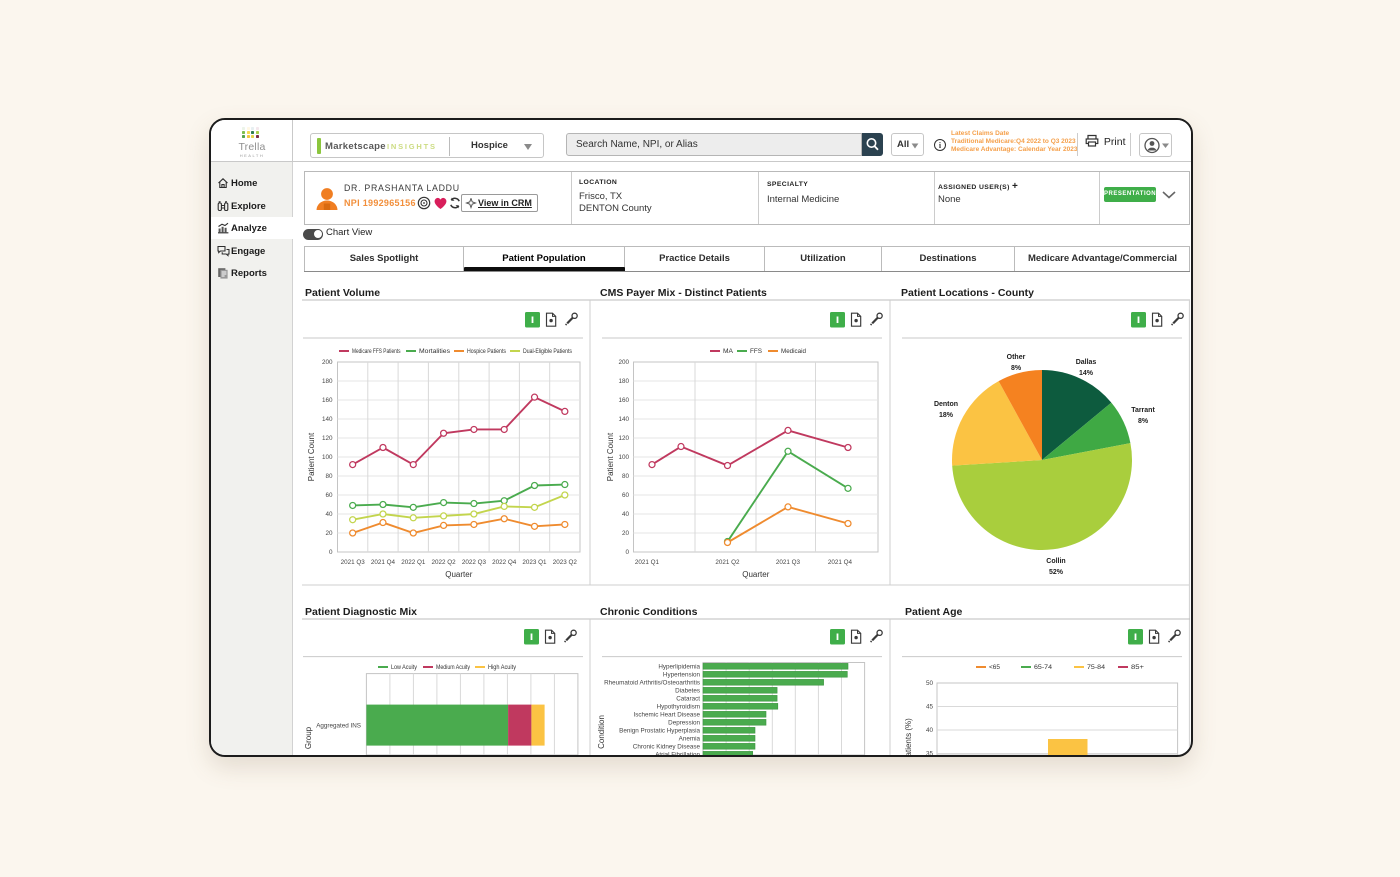  What do you see at coordinates (504, 562) in the screenshot?
I see `svg-text: 2022 Q4` at bounding box center [504, 562].